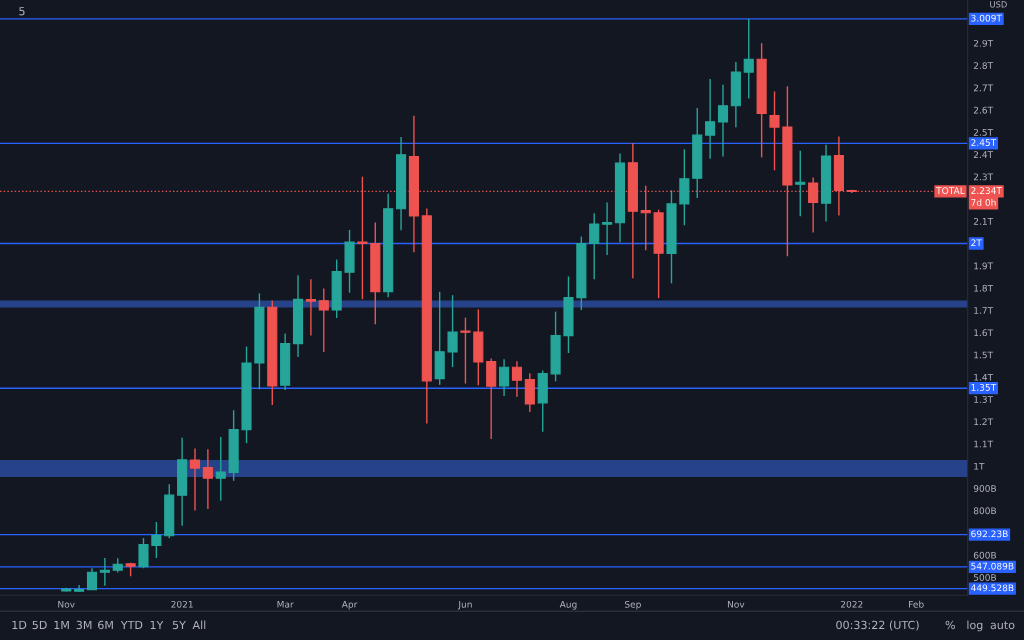 This screenshot has width=1024, height=640. What do you see at coordinates (464, 605) in the screenshot?
I see `x-tick-label: Jun` at bounding box center [464, 605].